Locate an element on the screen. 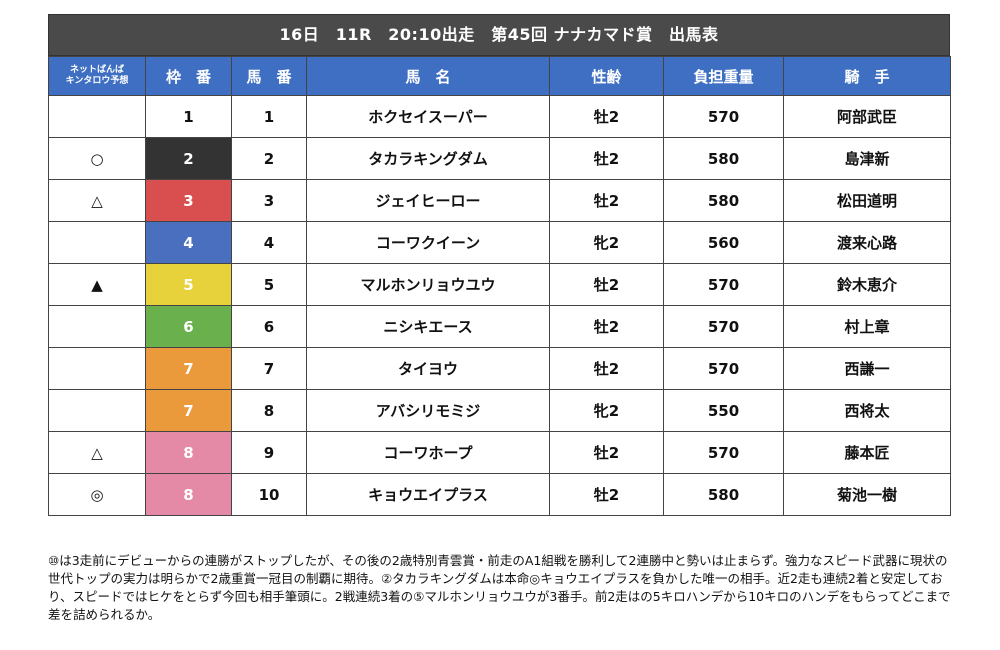  horse-name: マルホンリョウユウ is located at coordinates (428, 284).